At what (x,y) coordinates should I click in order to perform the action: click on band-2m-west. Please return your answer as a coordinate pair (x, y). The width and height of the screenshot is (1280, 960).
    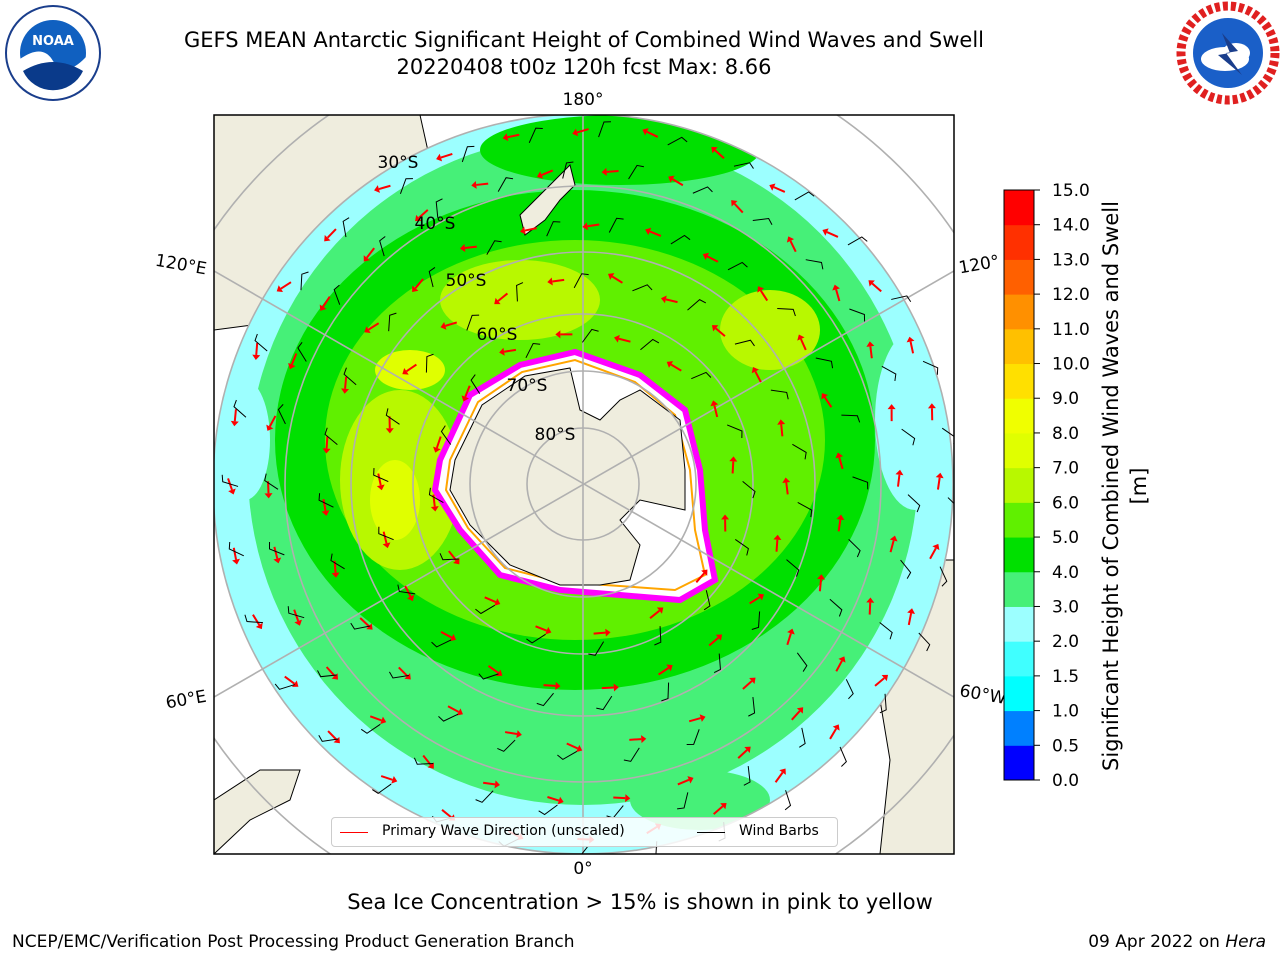
    Looking at the image, I should click on (245, 440).